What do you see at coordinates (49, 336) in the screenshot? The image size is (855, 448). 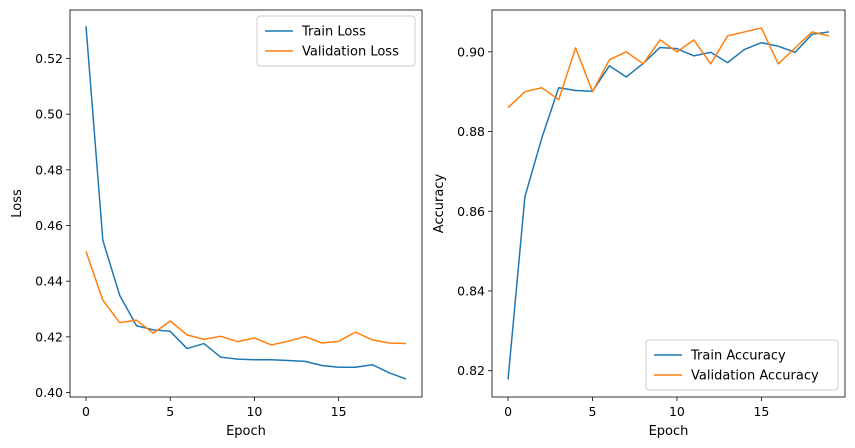 I see `y-tick-label: 0.42` at bounding box center [49, 336].